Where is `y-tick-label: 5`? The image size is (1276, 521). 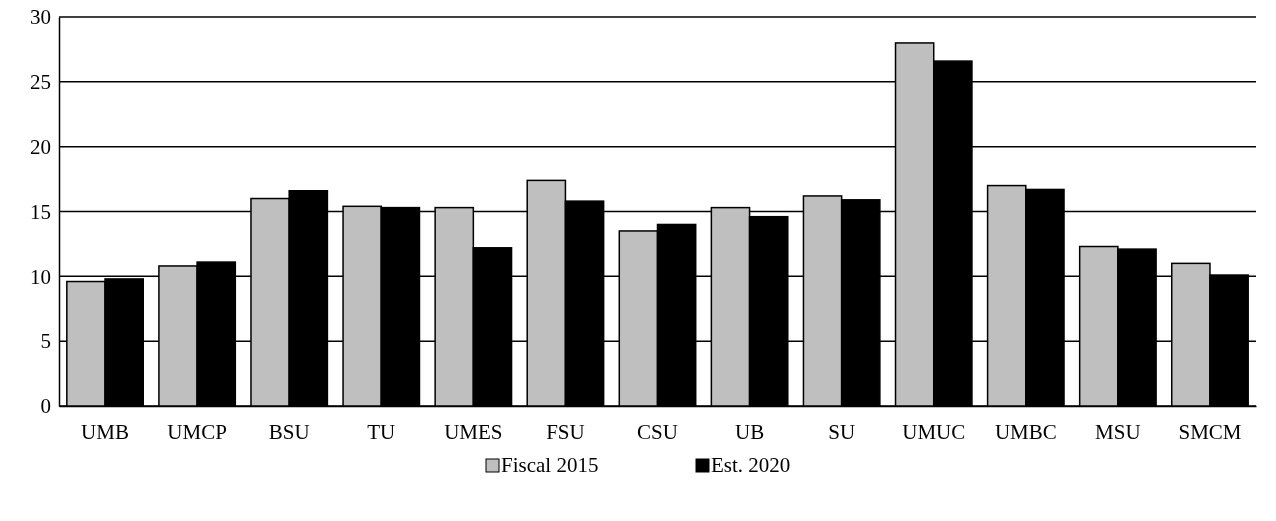
y-tick-label: 5 is located at coordinates (45, 341).